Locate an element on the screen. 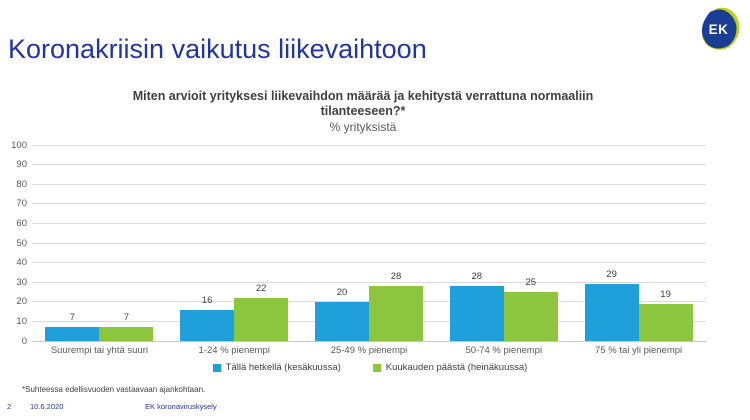 The width and height of the screenshot is (750, 420). legend-item: Tällä hetkellä (kesäkuussa) is located at coordinates (276, 367).